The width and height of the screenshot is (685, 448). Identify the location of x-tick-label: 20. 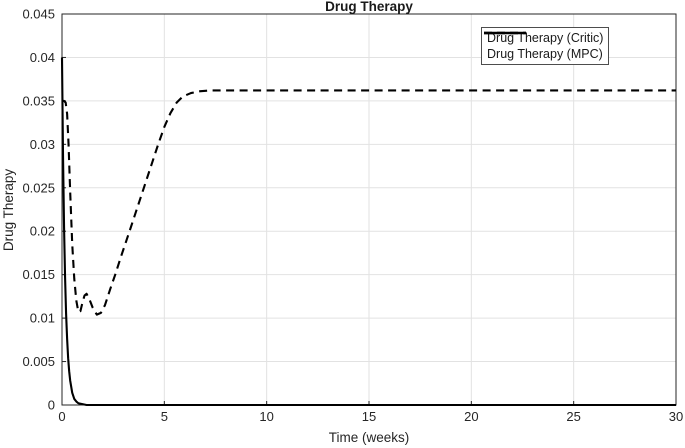
(471, 416).